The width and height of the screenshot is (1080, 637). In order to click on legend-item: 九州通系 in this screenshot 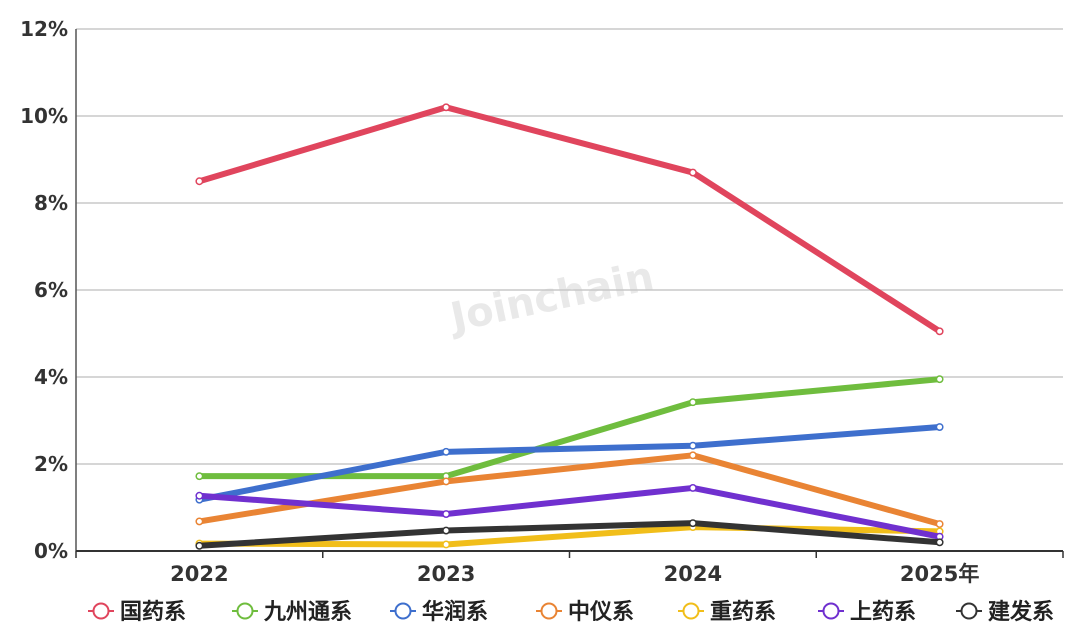, I will do `click(292, 612)`.